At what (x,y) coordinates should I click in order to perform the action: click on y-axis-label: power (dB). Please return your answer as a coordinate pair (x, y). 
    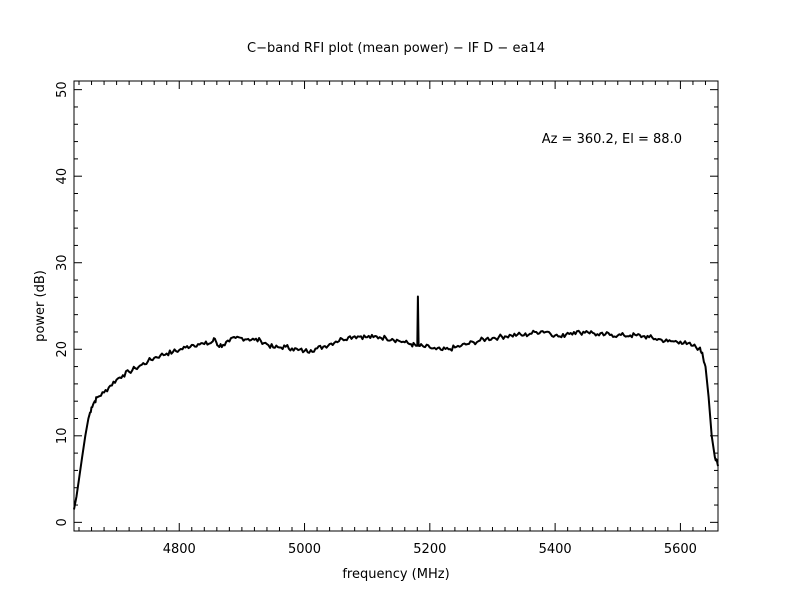
    Looking at the image, I should click on (40, 306).